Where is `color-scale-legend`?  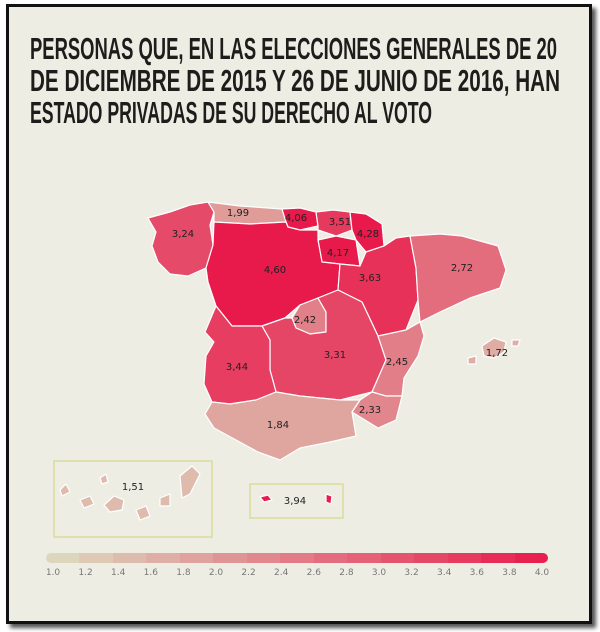
color-scale-legend is located at coordinates (297, 558).